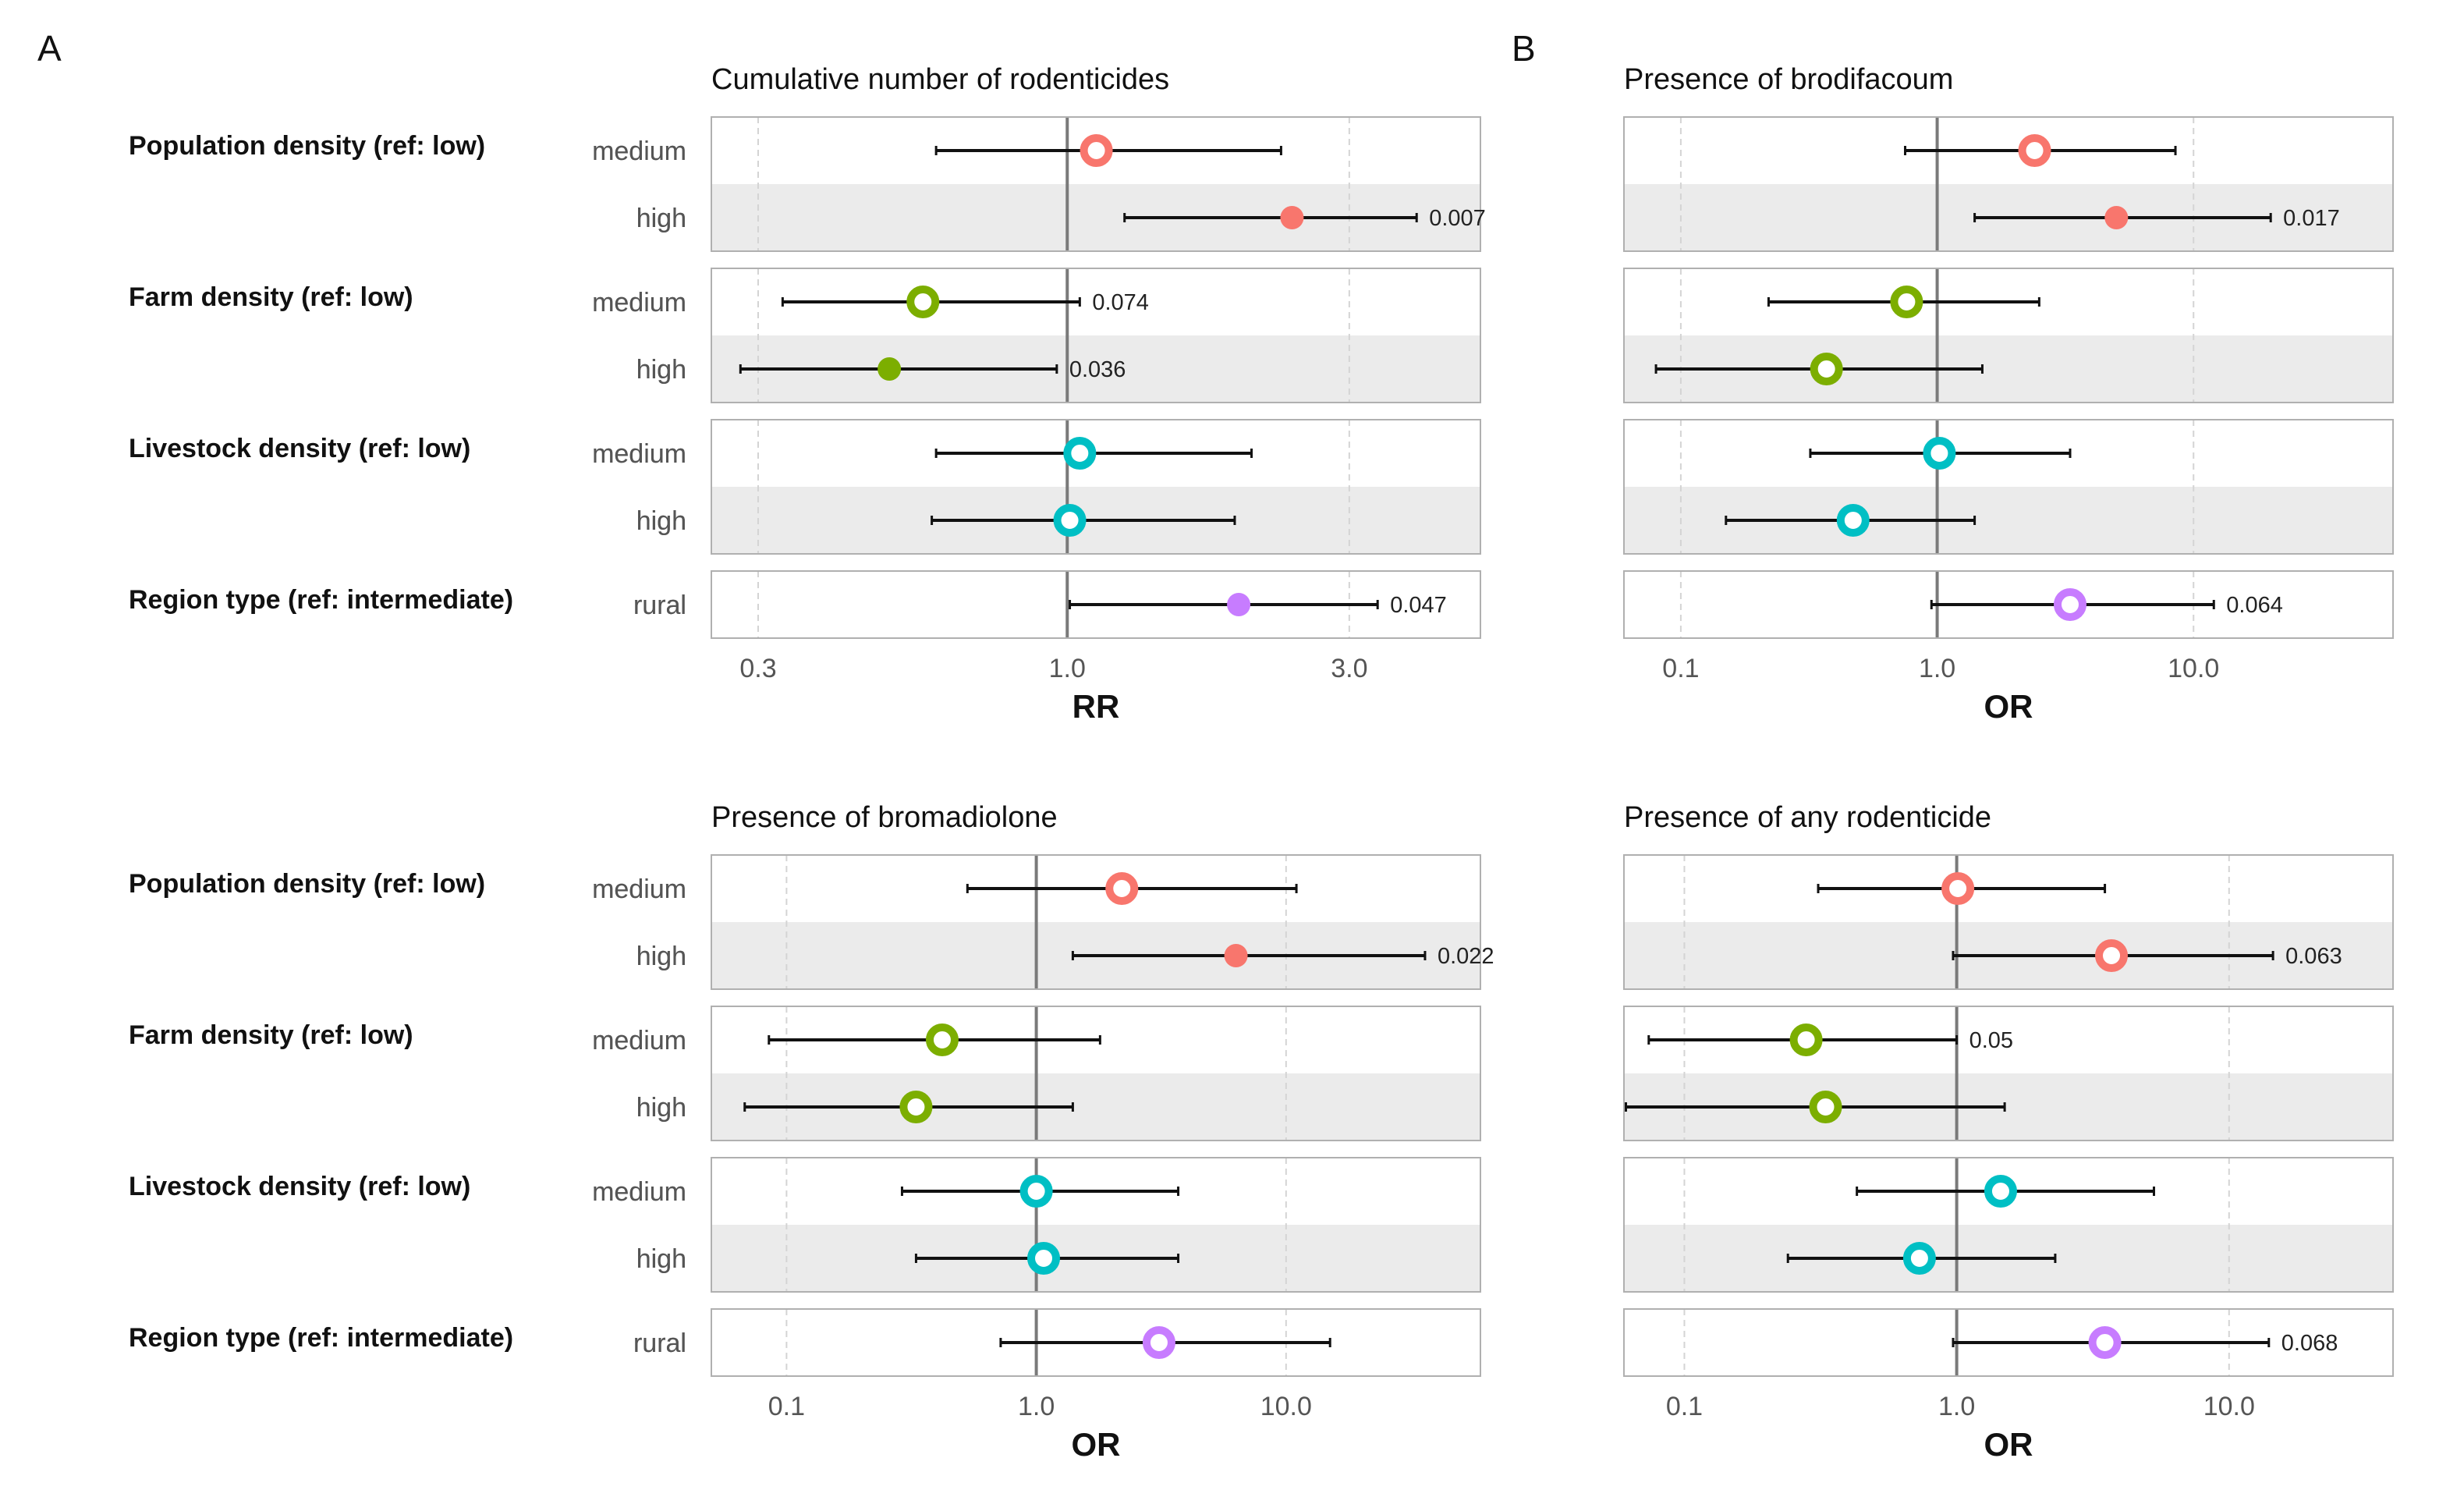  Describe the element at coordinates (49, 48) in the screenshot. I see `panel-letter: A` at that location.